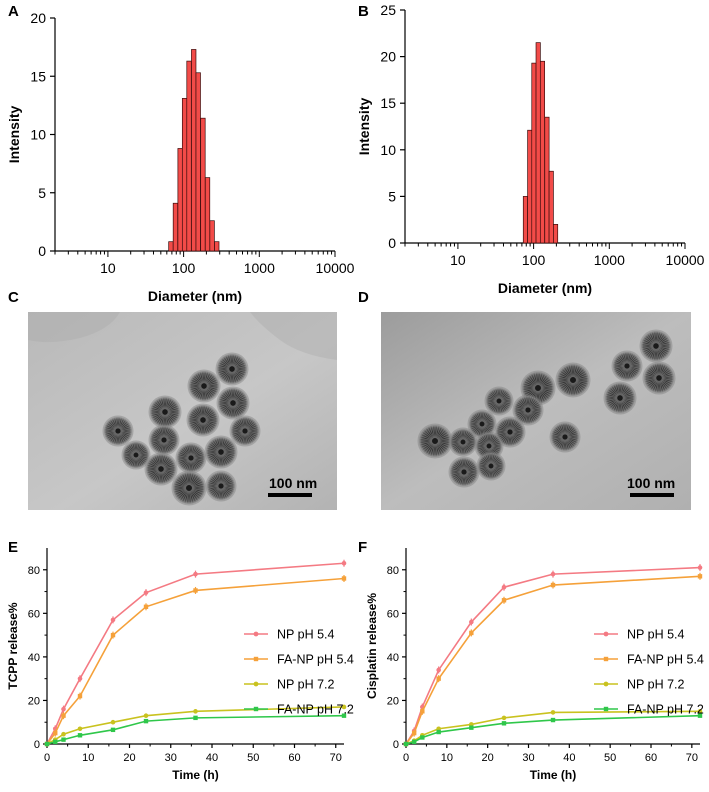  Describe the element at coordinates (610, 758) in the screenshot. I see `x-tick-label: 50` at that location.